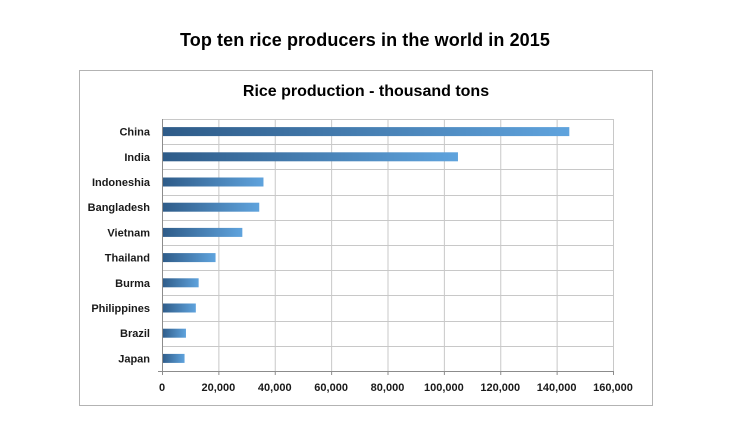  I want to click on category-label: Thailand, so click(127, 259).